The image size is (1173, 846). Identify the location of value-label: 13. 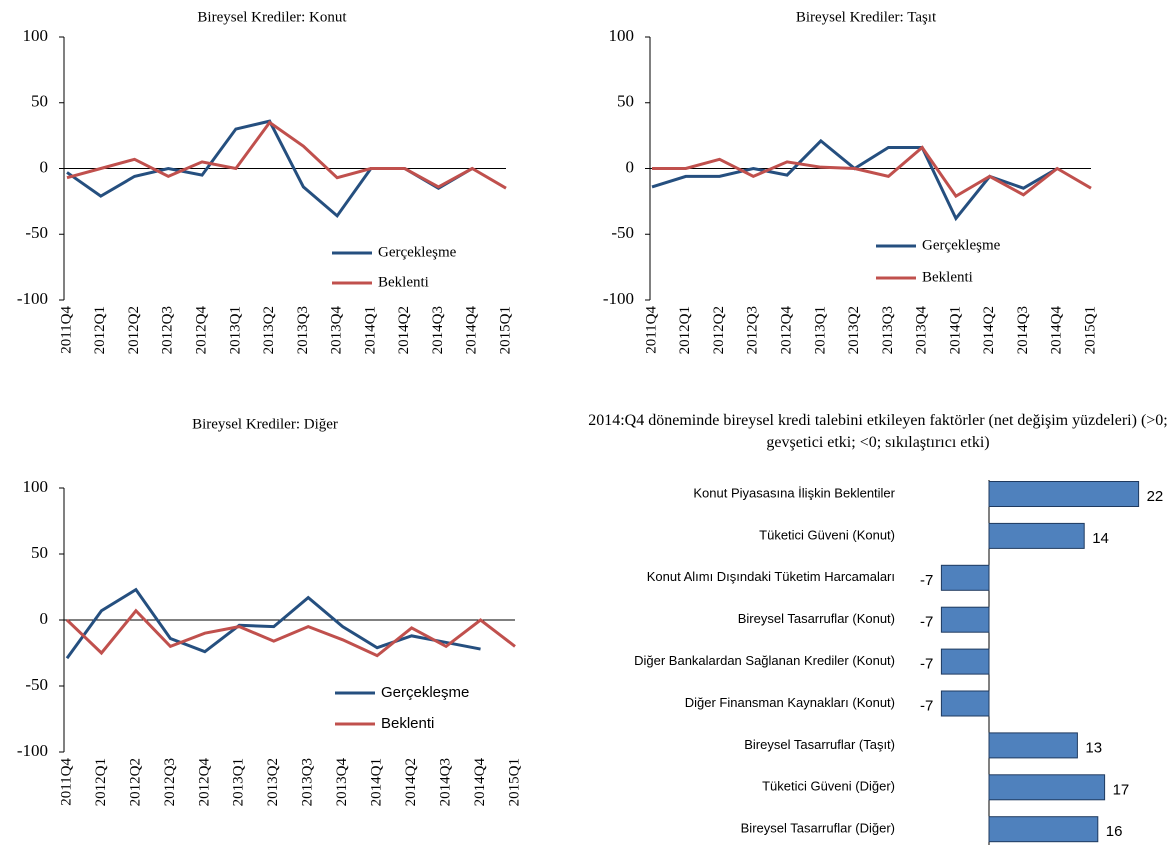
(1093, 747).